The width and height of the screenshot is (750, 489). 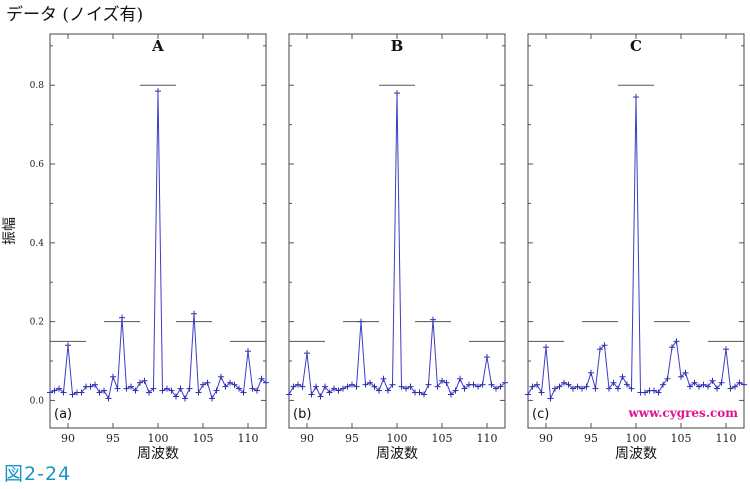 What do you see at coordinates (302, 414) in the screenshot?
I see `panel-label: (b)` at bounding box center [302, 414].